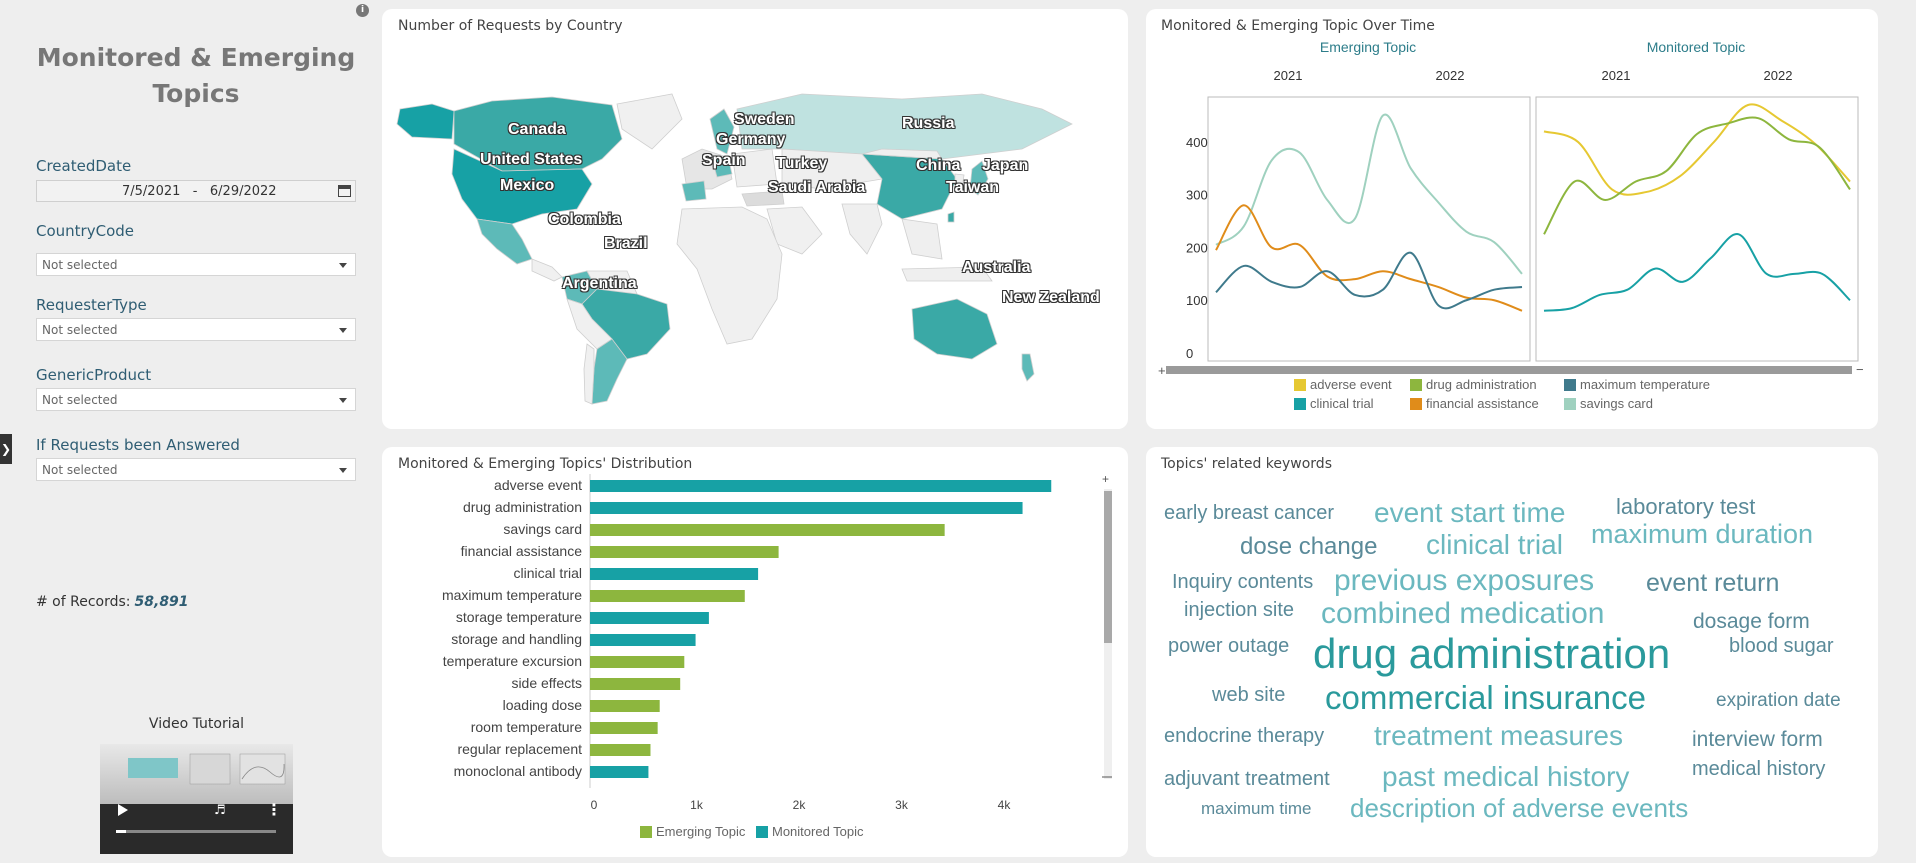 The width and height of the screenshot is (1916, 863). What do you see at coordinates (196, 264) in the screenshot?
I see `country-code-select: Not selected` at bounding box center [196, 264].